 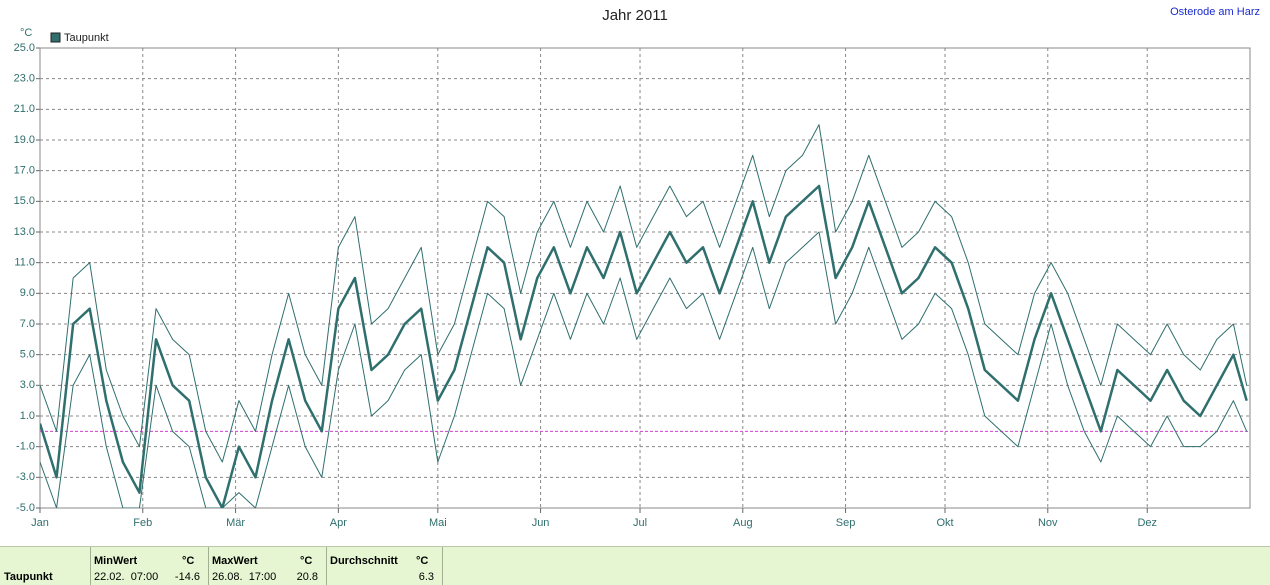 I want to click on column-time: 22.02. 07:00, so click(x=126, y=577).